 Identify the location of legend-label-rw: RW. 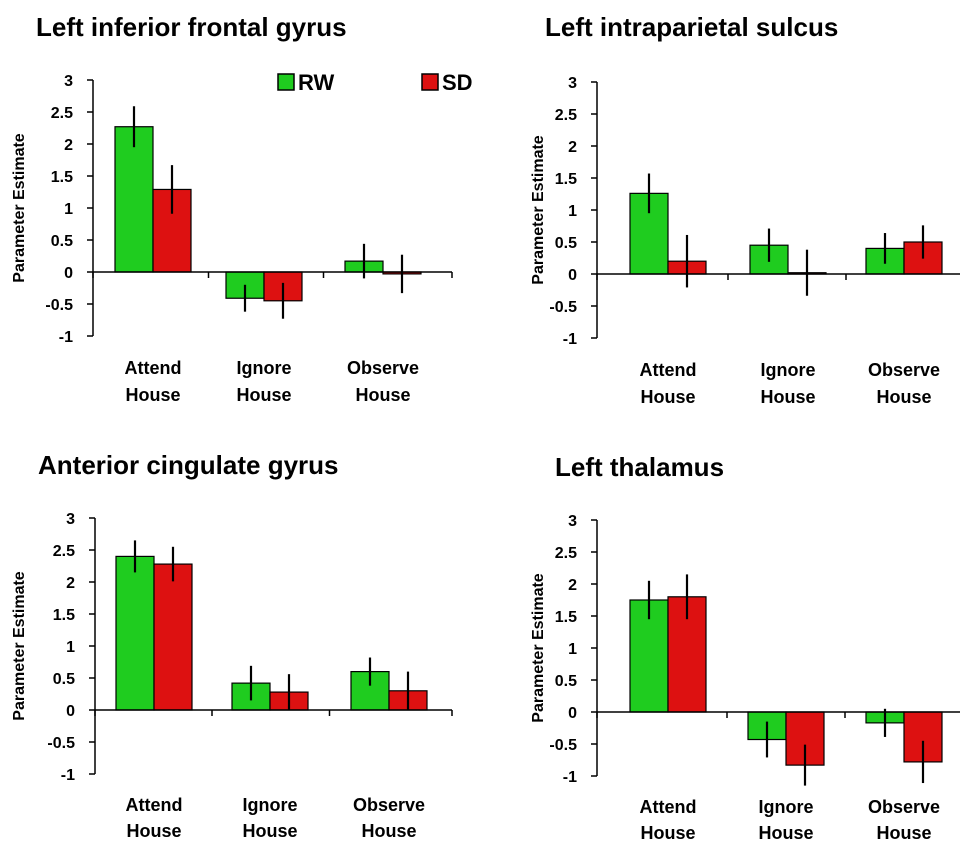
(316, 82).